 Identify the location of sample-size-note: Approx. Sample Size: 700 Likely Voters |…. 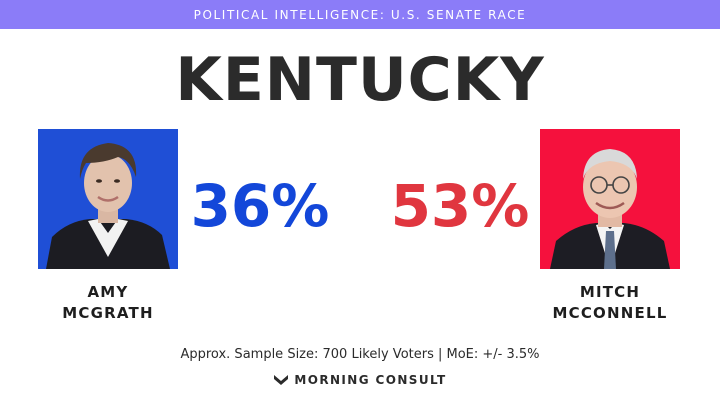
(360, 354).